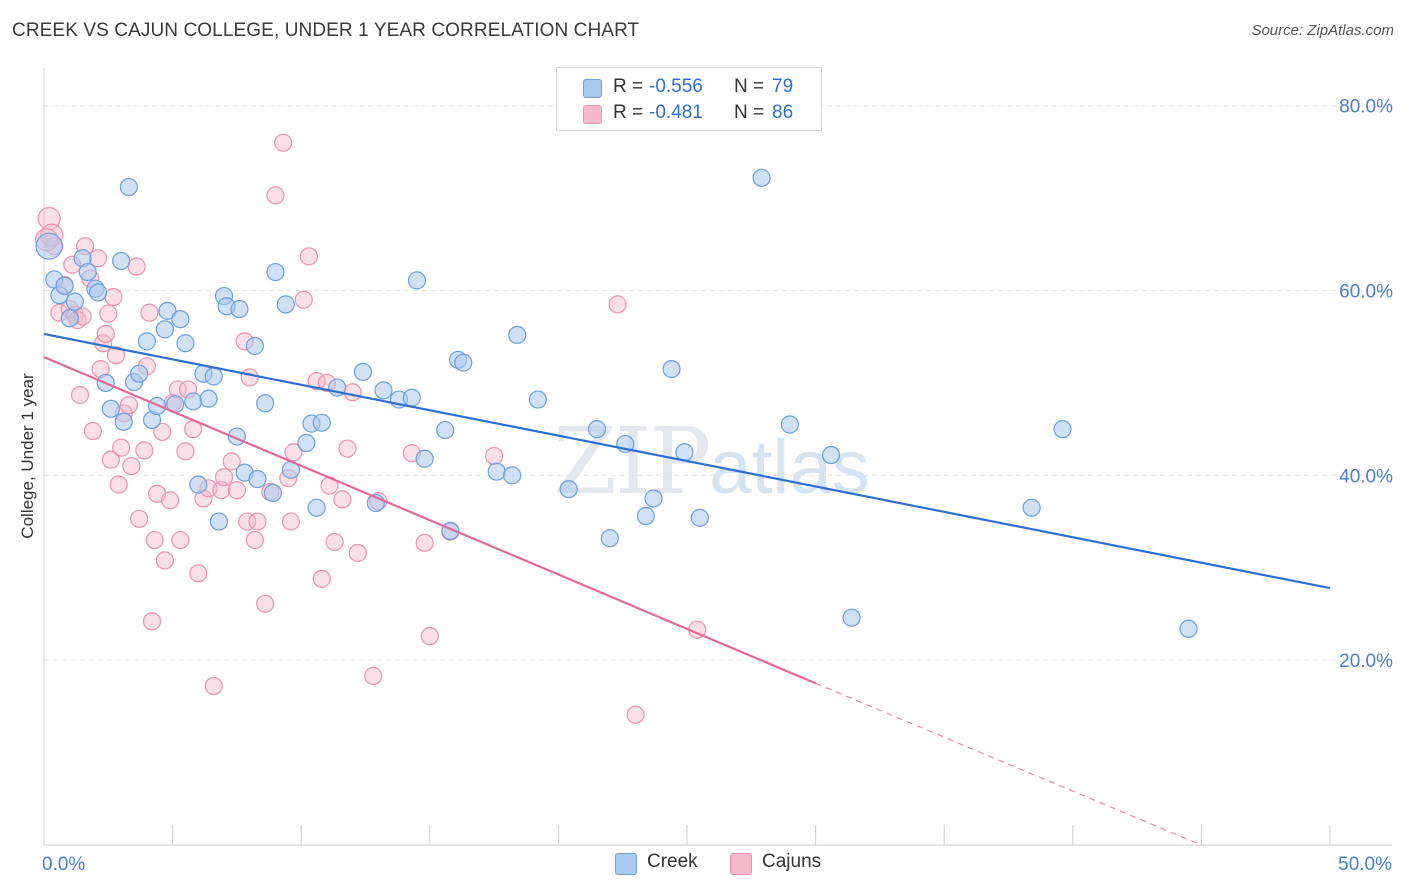 This screenshot has height=892, width=1406. I want to click on y-tick-label: 40.0%, so click(1366, 476).